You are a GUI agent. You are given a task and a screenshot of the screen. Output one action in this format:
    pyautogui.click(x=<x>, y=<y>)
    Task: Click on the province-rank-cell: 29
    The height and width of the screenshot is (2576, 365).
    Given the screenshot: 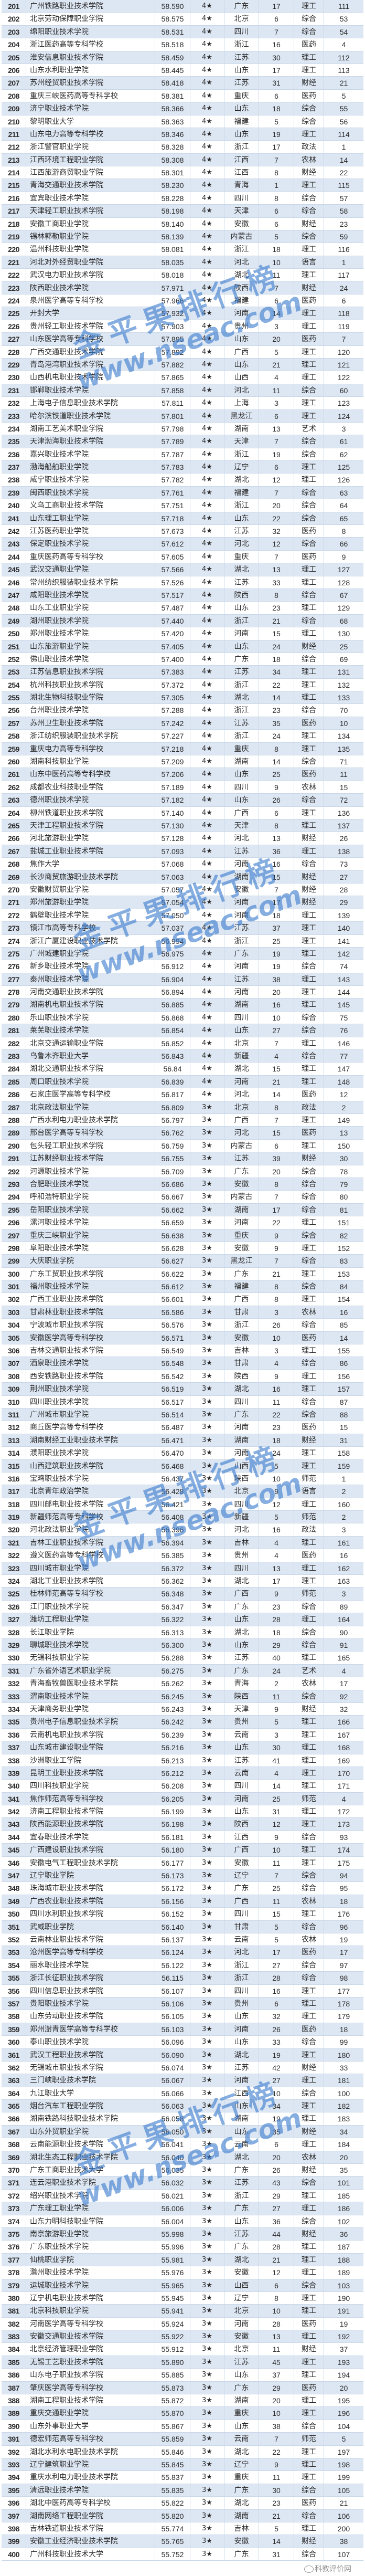 What is the action you would take?
    pyautogui.click(x=276, y=2387)
    